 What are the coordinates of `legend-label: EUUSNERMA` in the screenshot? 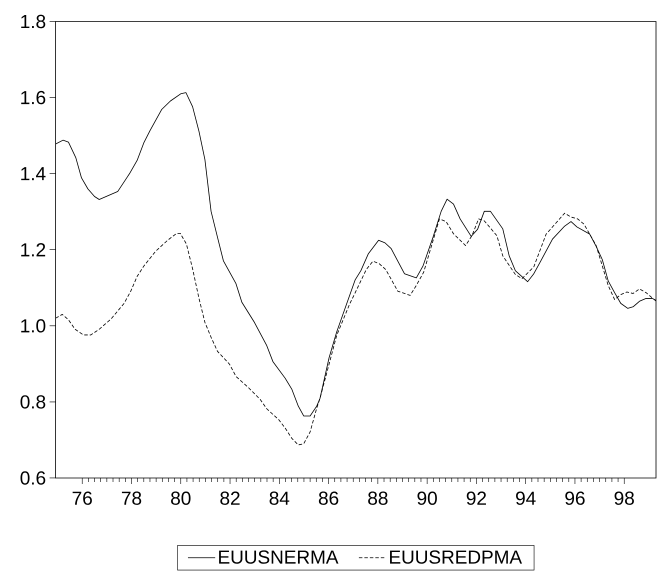 It's located at (278, 557).